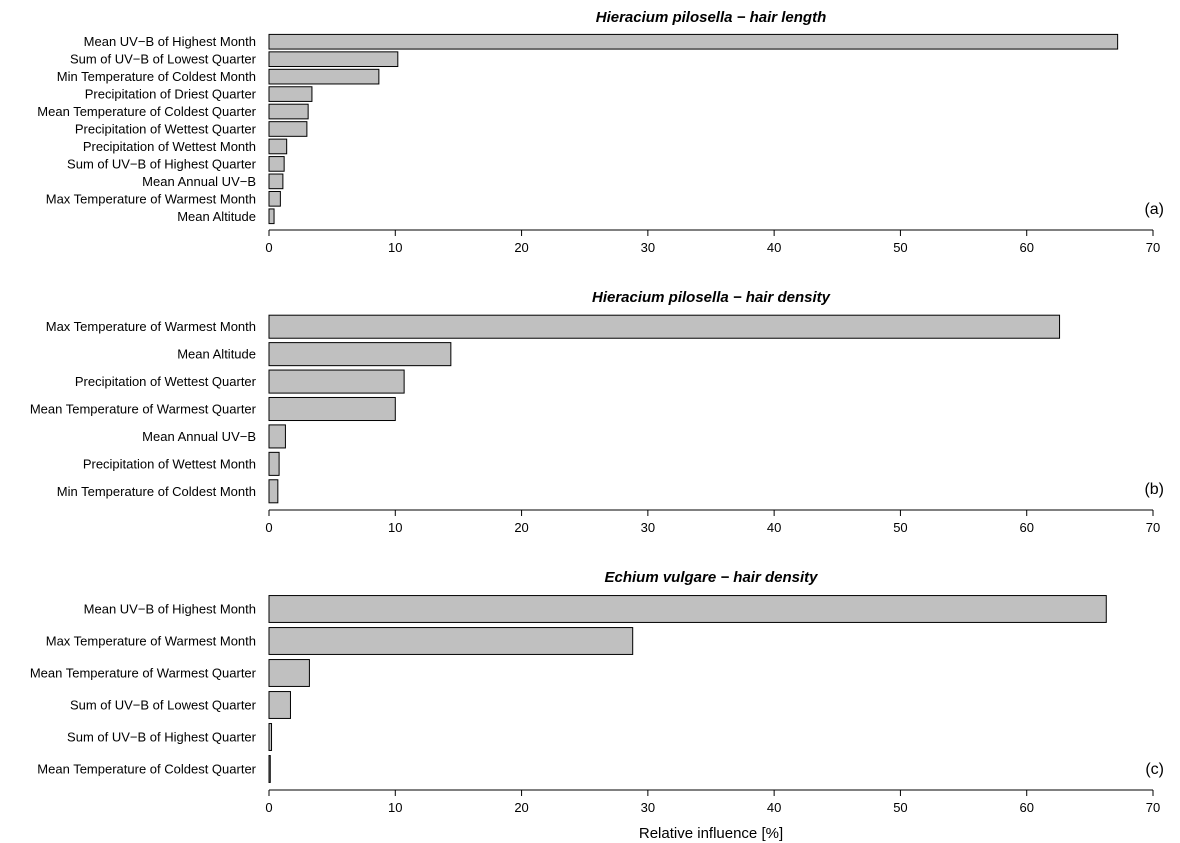 This screenshot has height=843, width=1180. Describe the element at coordinates (1154, 489) in the screenshot. I see `panel-label: (b)` at that location.